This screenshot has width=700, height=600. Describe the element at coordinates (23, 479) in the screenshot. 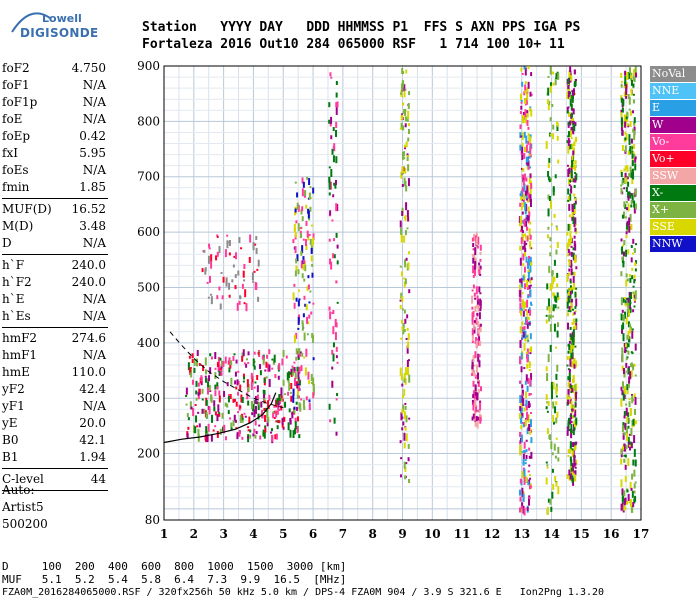

I see `parameter-name: C-level` at that location.